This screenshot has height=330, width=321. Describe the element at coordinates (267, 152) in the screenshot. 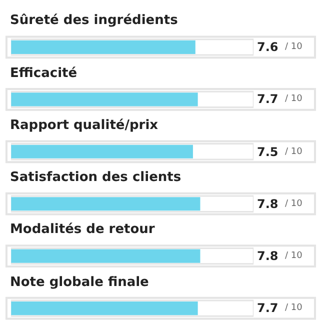

I see `data-label: 7.5` at that location.